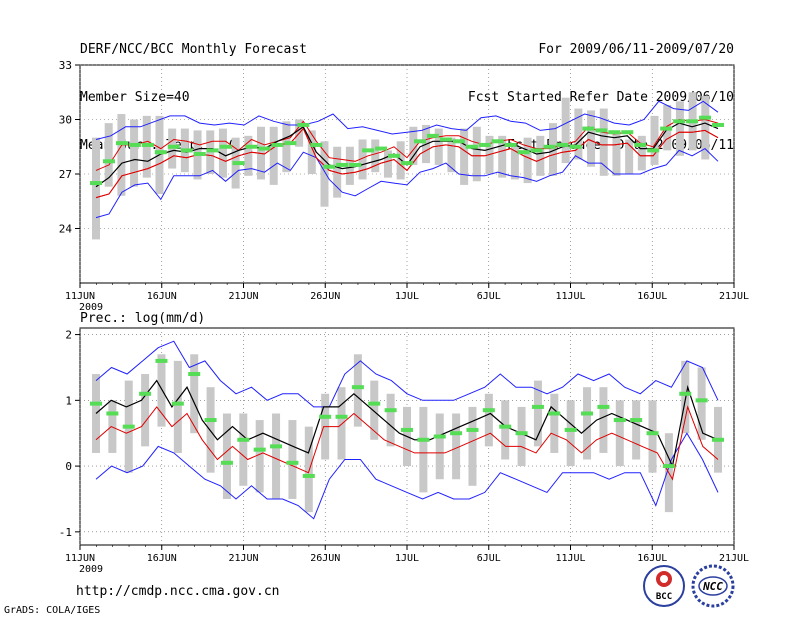  Describe the element at coordinates (68, 400) in the screenshot. I see `prec-ytick-label: 1` at that location.